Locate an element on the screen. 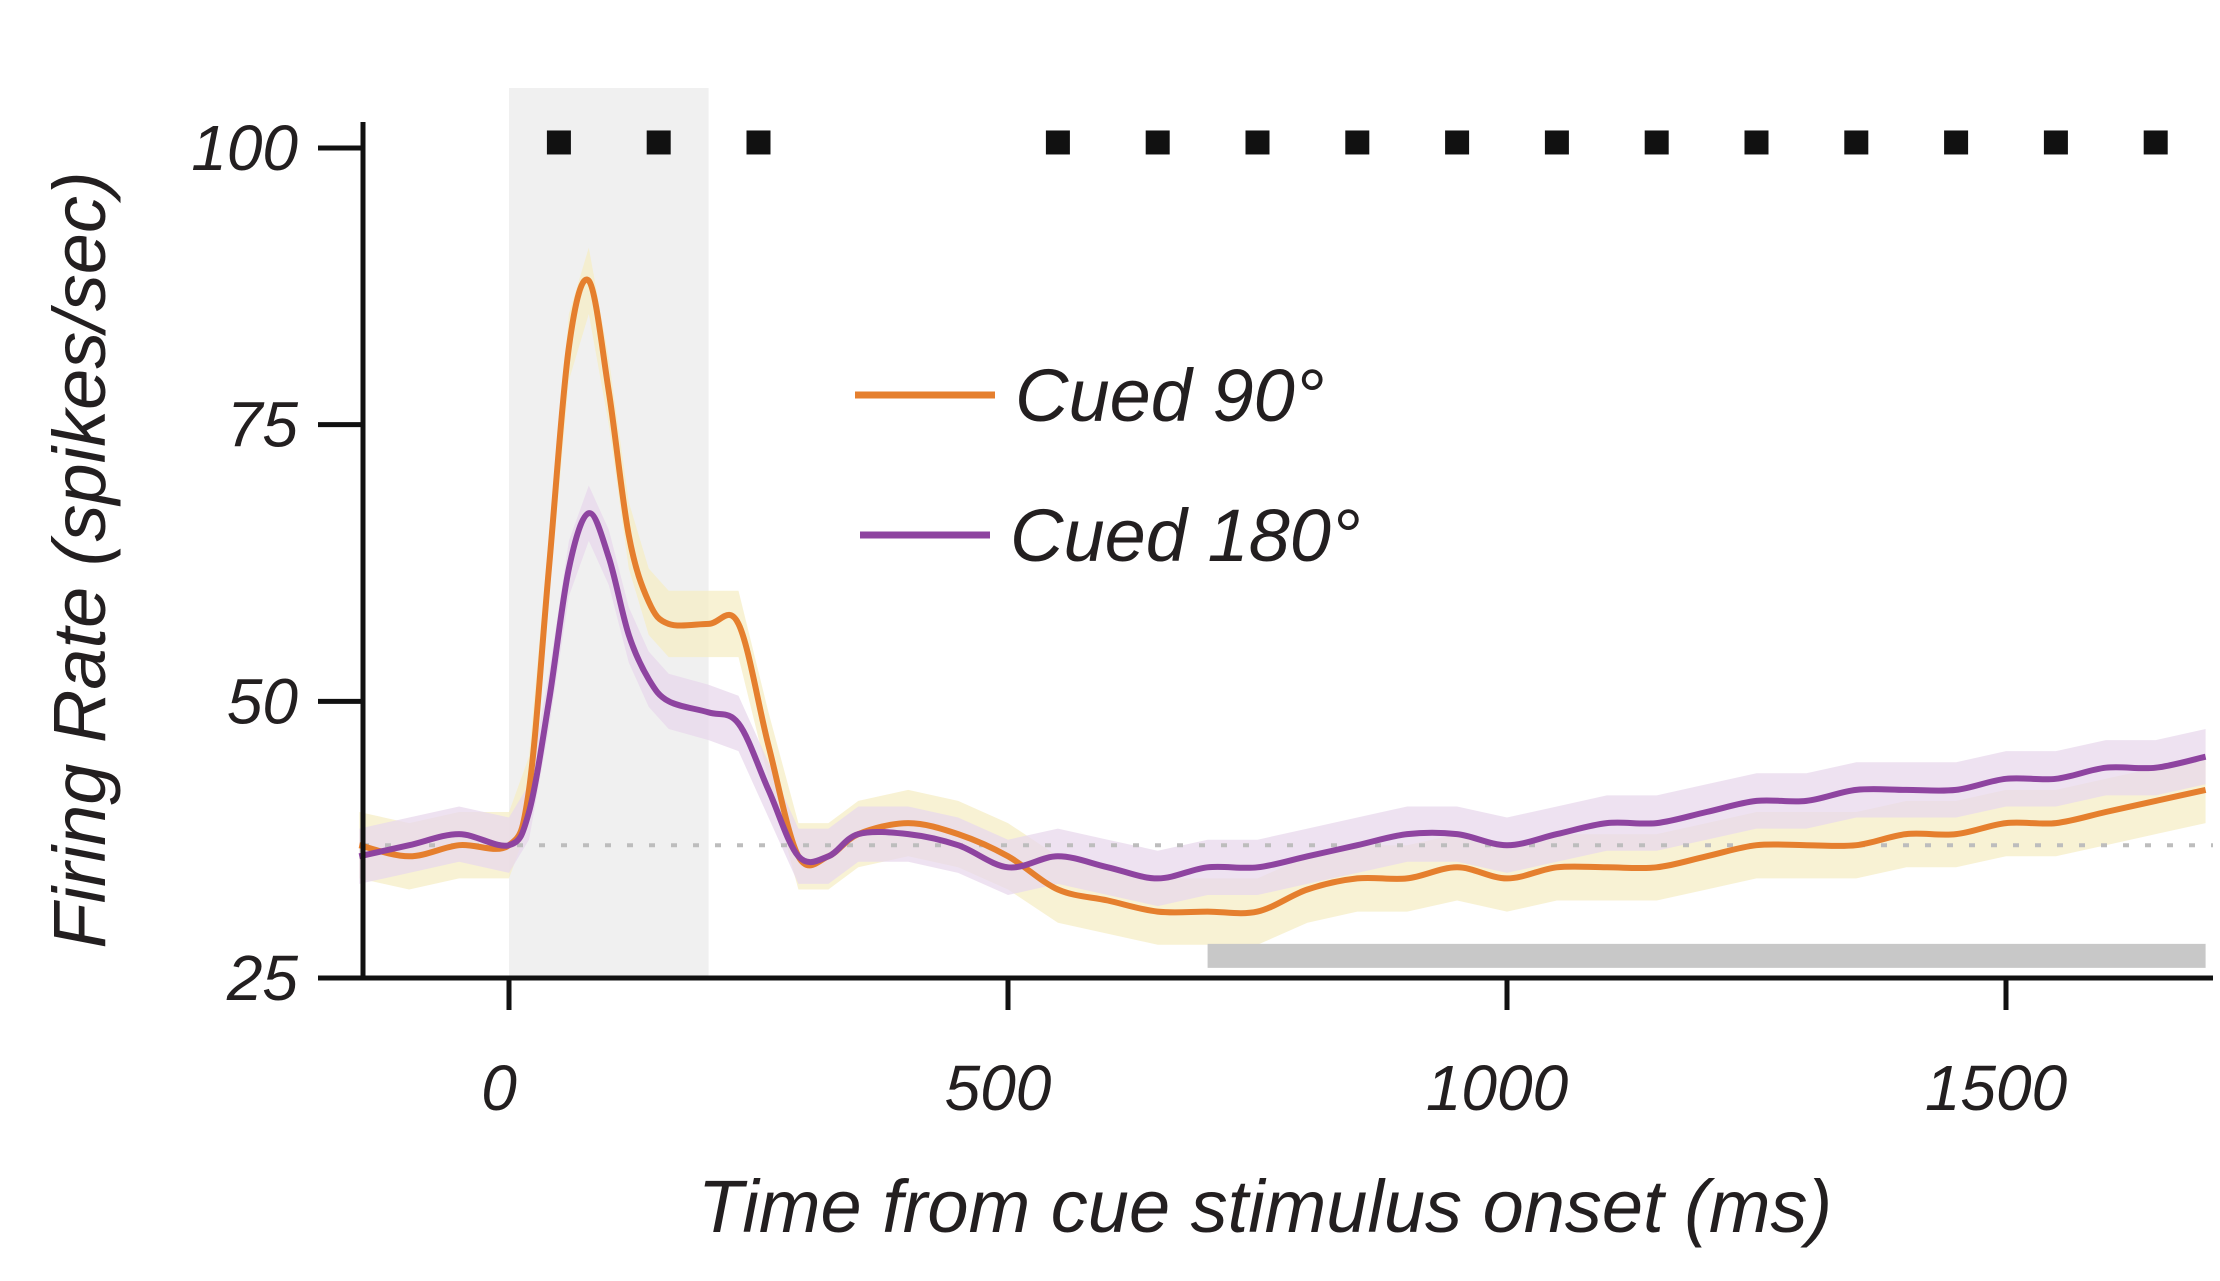  significance-markers is located at coordinates (1357, 142).